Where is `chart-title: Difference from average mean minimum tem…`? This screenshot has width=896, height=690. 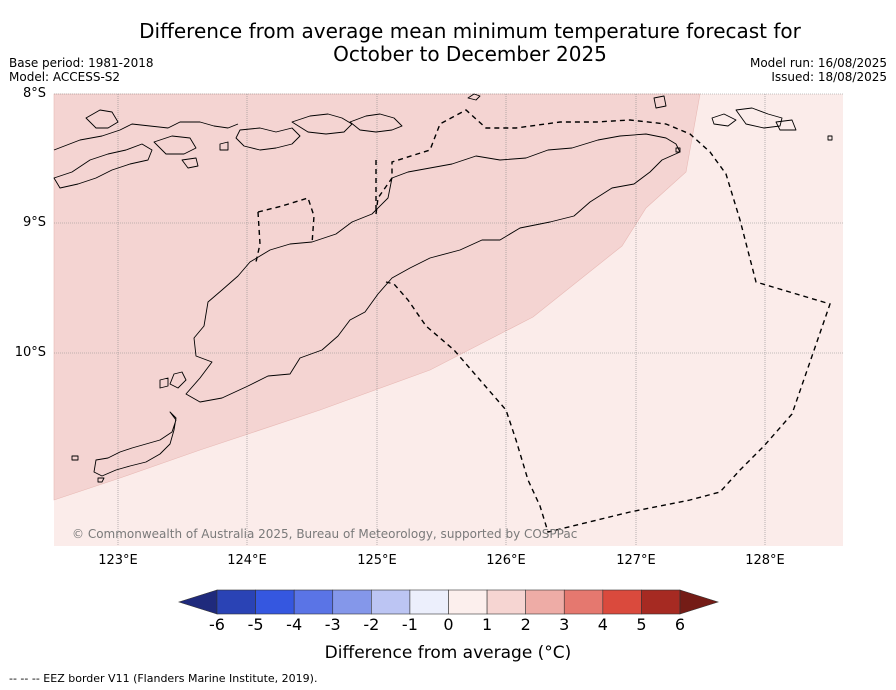
chart-title: Difference from average mean minimum tem… is located at coordinates (470, 43).